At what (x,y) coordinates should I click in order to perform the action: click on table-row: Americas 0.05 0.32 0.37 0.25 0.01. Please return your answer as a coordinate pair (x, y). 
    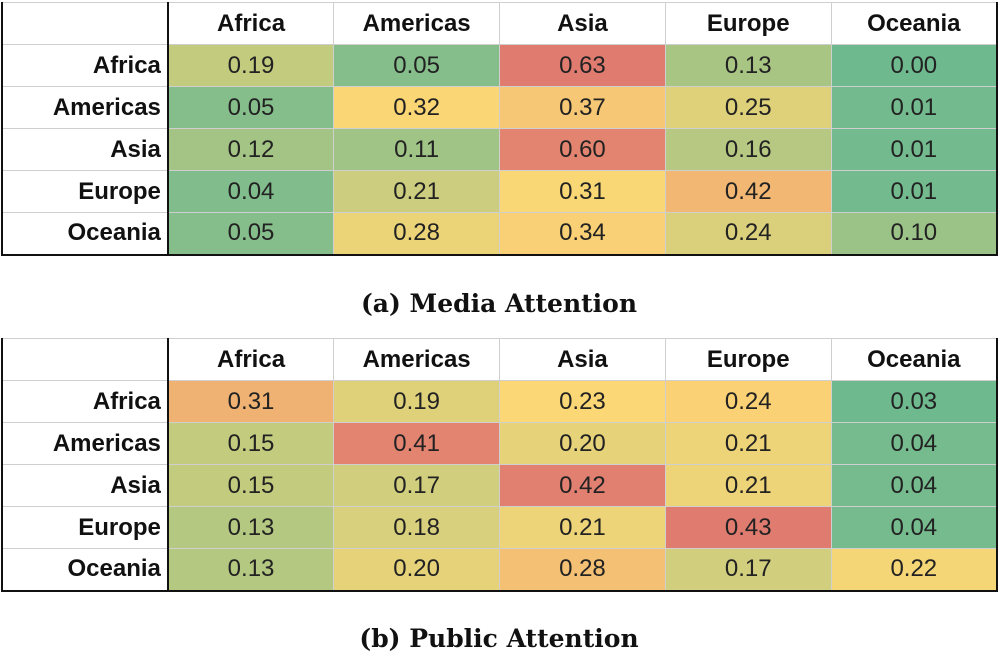
    Looking at the image, I should click on (499, 107).